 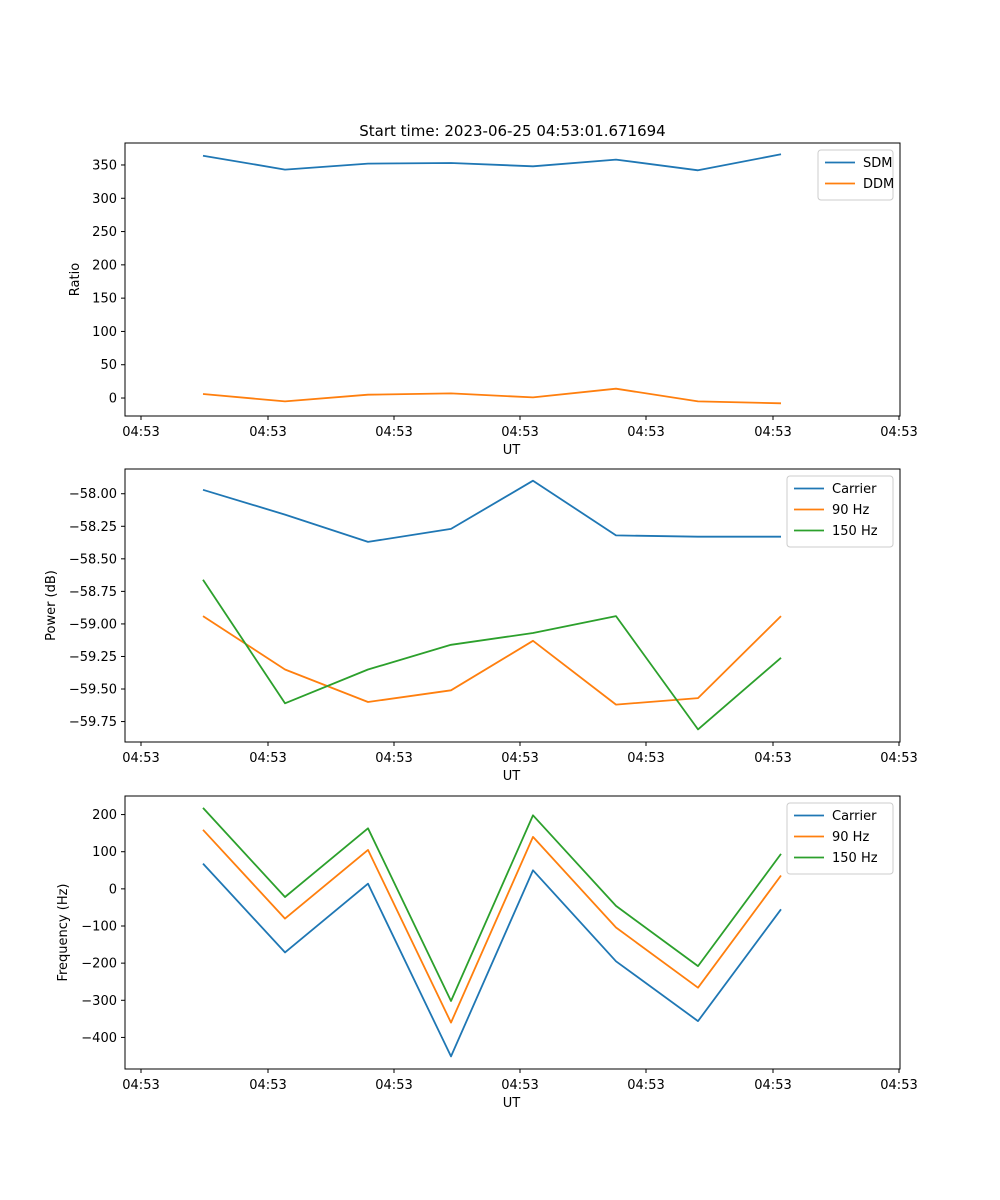 I want to click on y-tick-label: 50, so click(x=108, y=365).